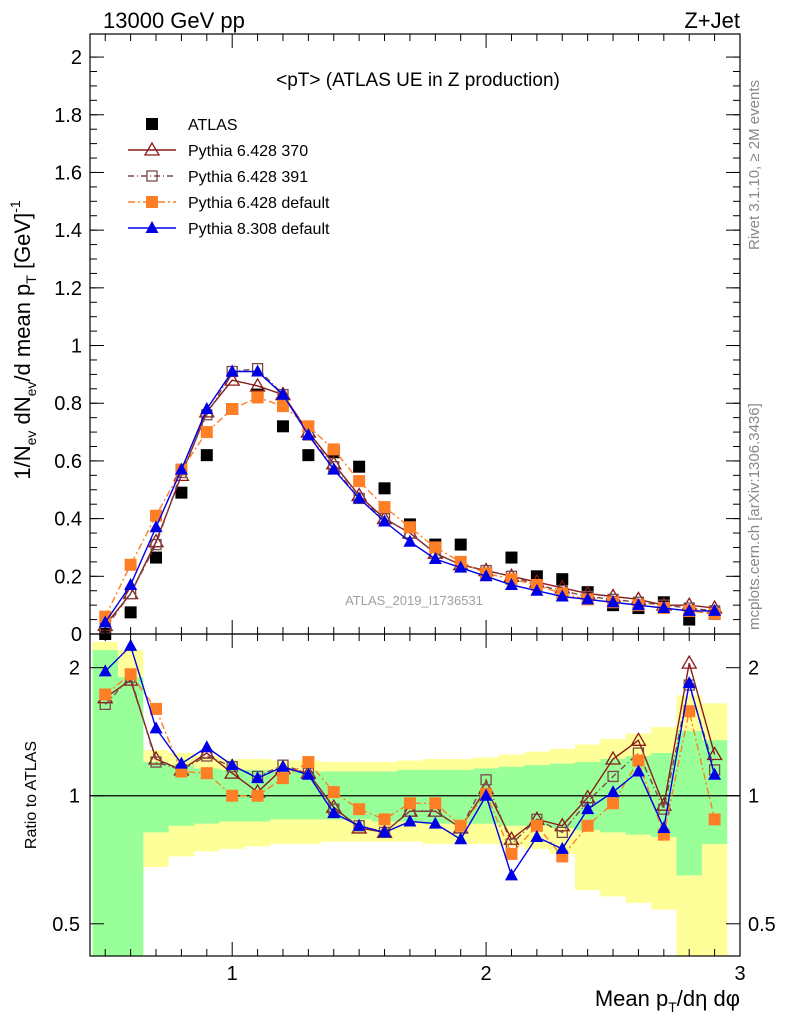  Describe the element at coordinates (68, 231) in the screenshot. I see `main-y-tick-label: 1.4` at that location.